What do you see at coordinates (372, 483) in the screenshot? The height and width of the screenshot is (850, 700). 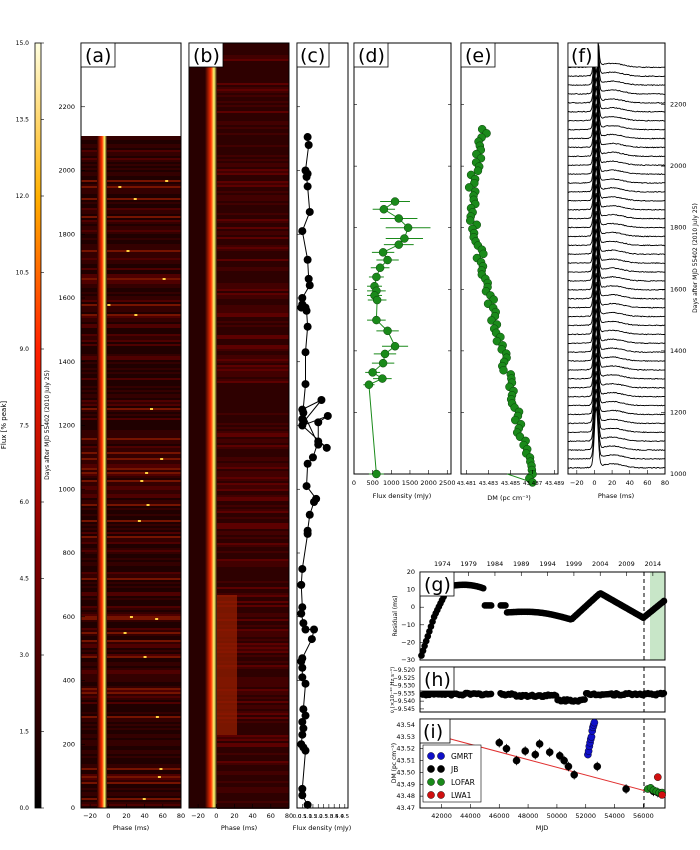 I see `panel-d-xtick-label: 500` at bounding box center [372, 483].